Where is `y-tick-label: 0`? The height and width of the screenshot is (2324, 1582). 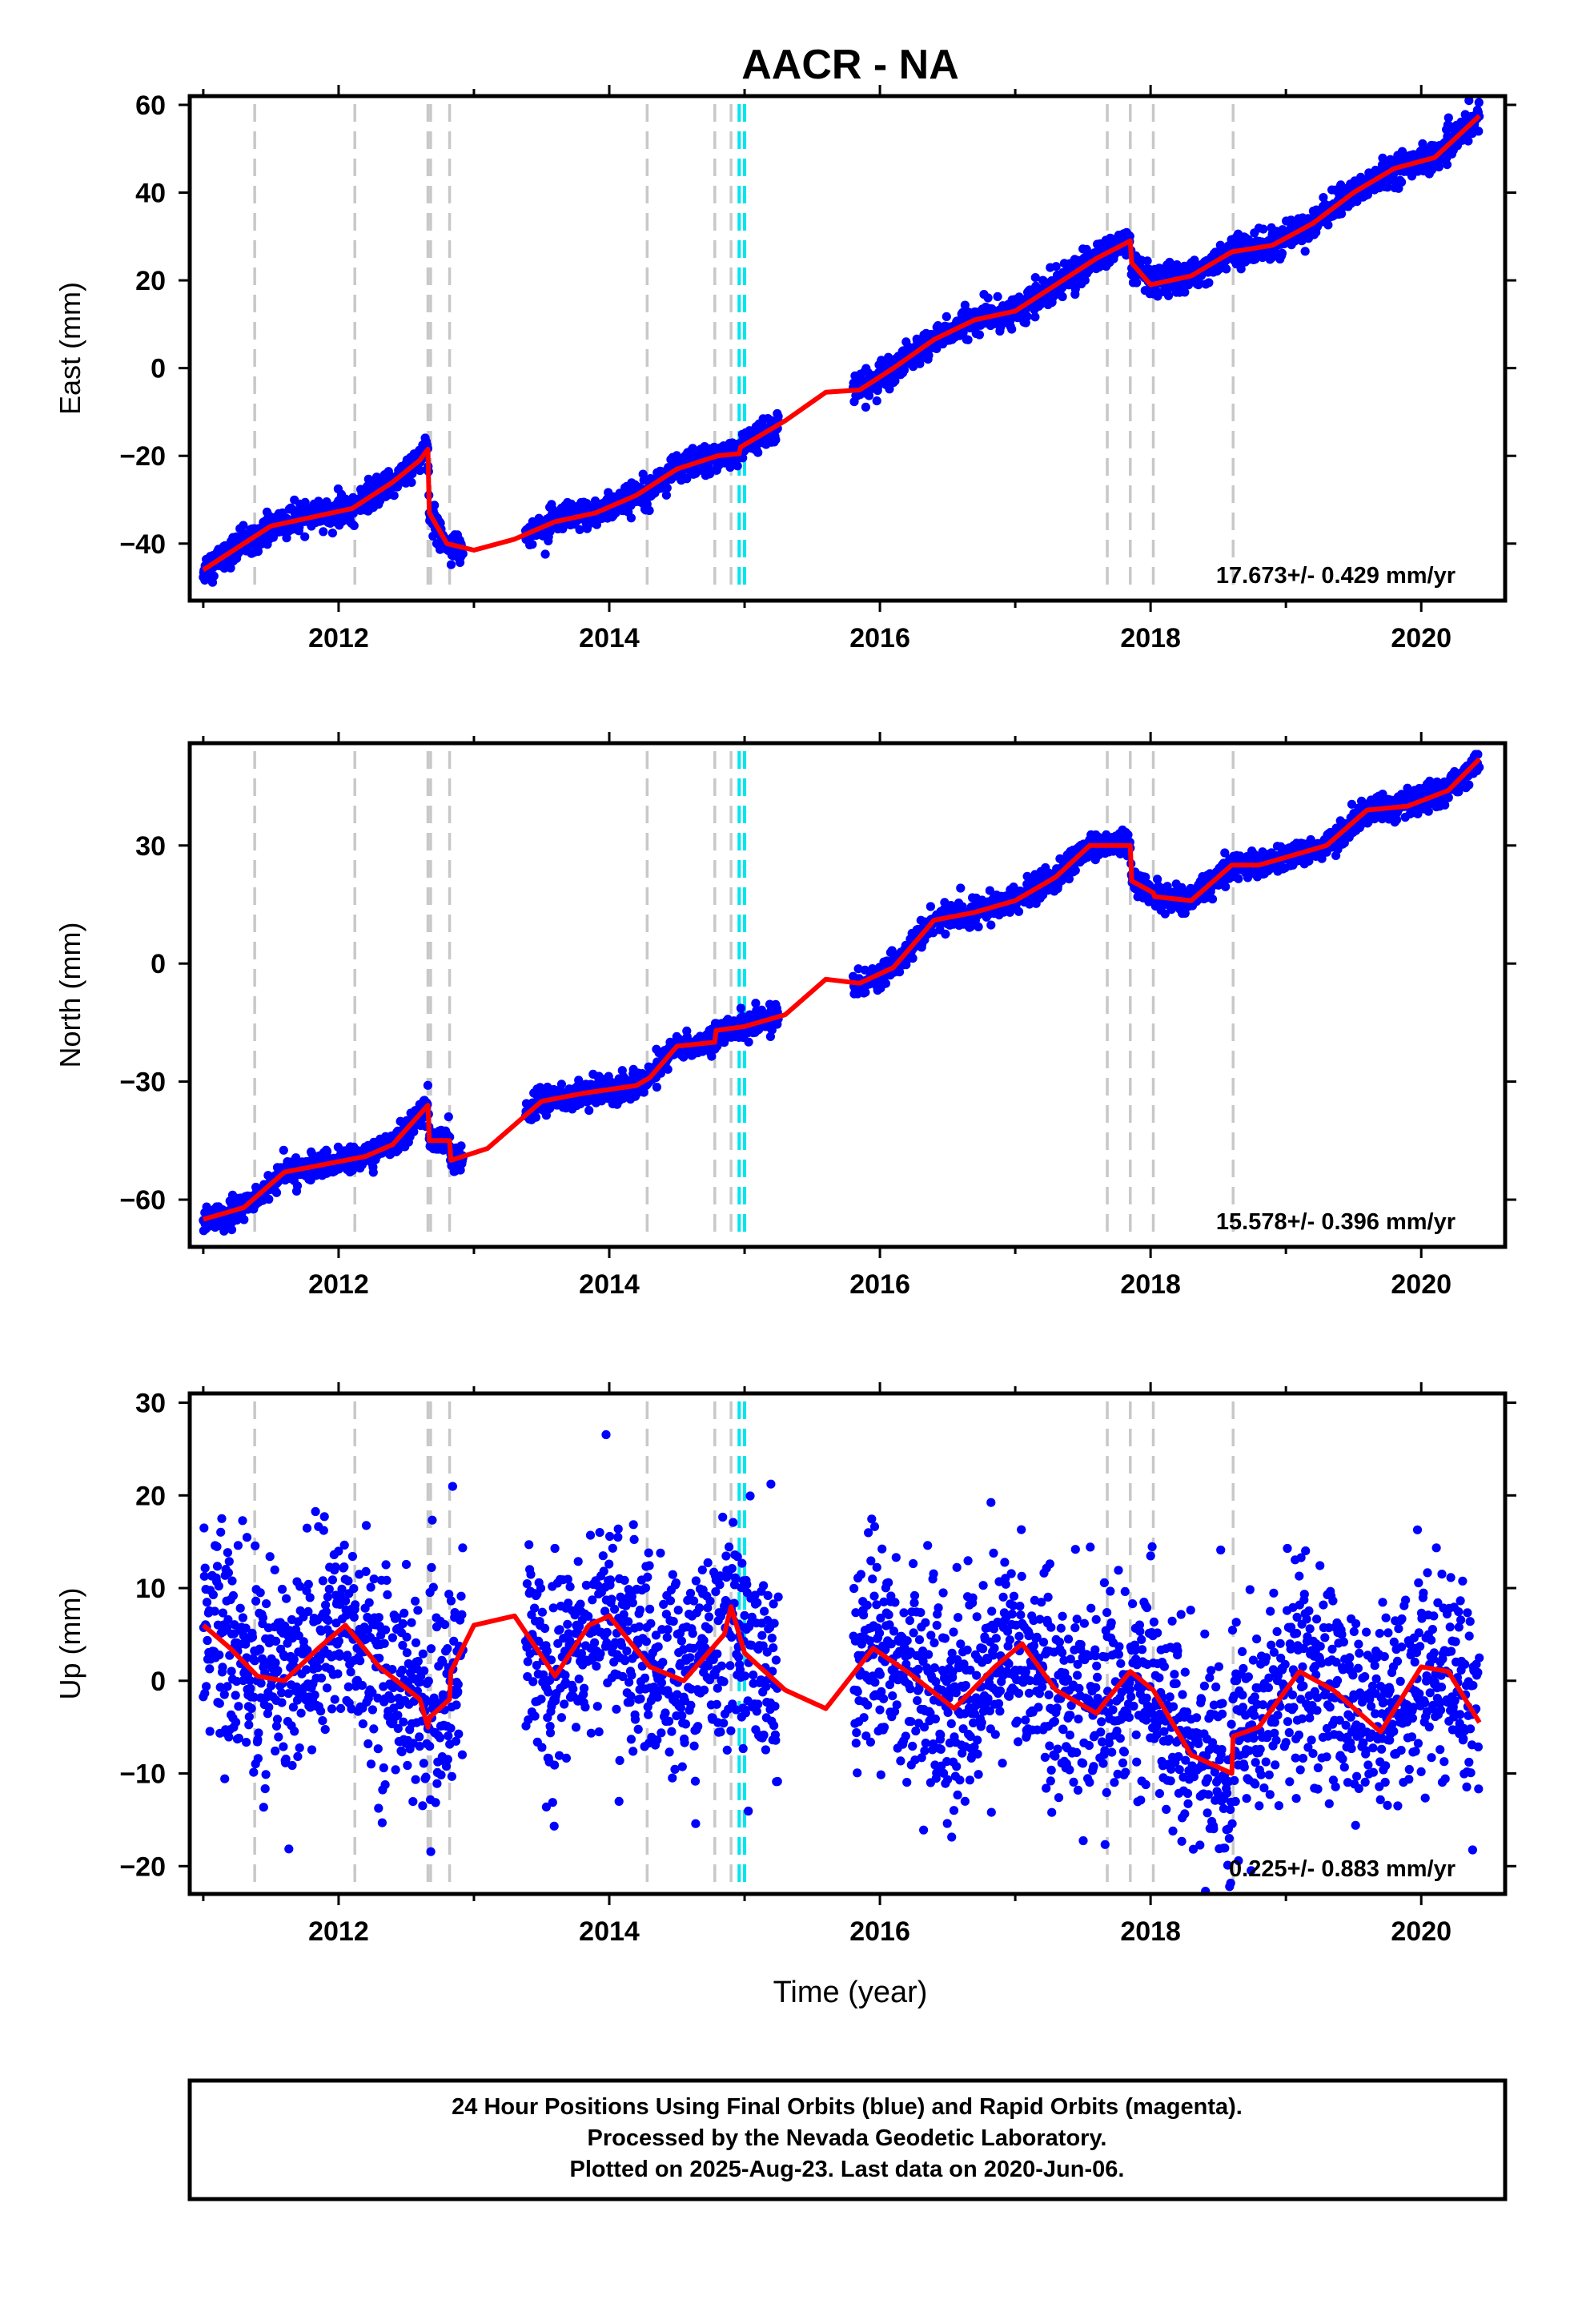
y-tick-label: 0 is located at coordinates (158, 369).